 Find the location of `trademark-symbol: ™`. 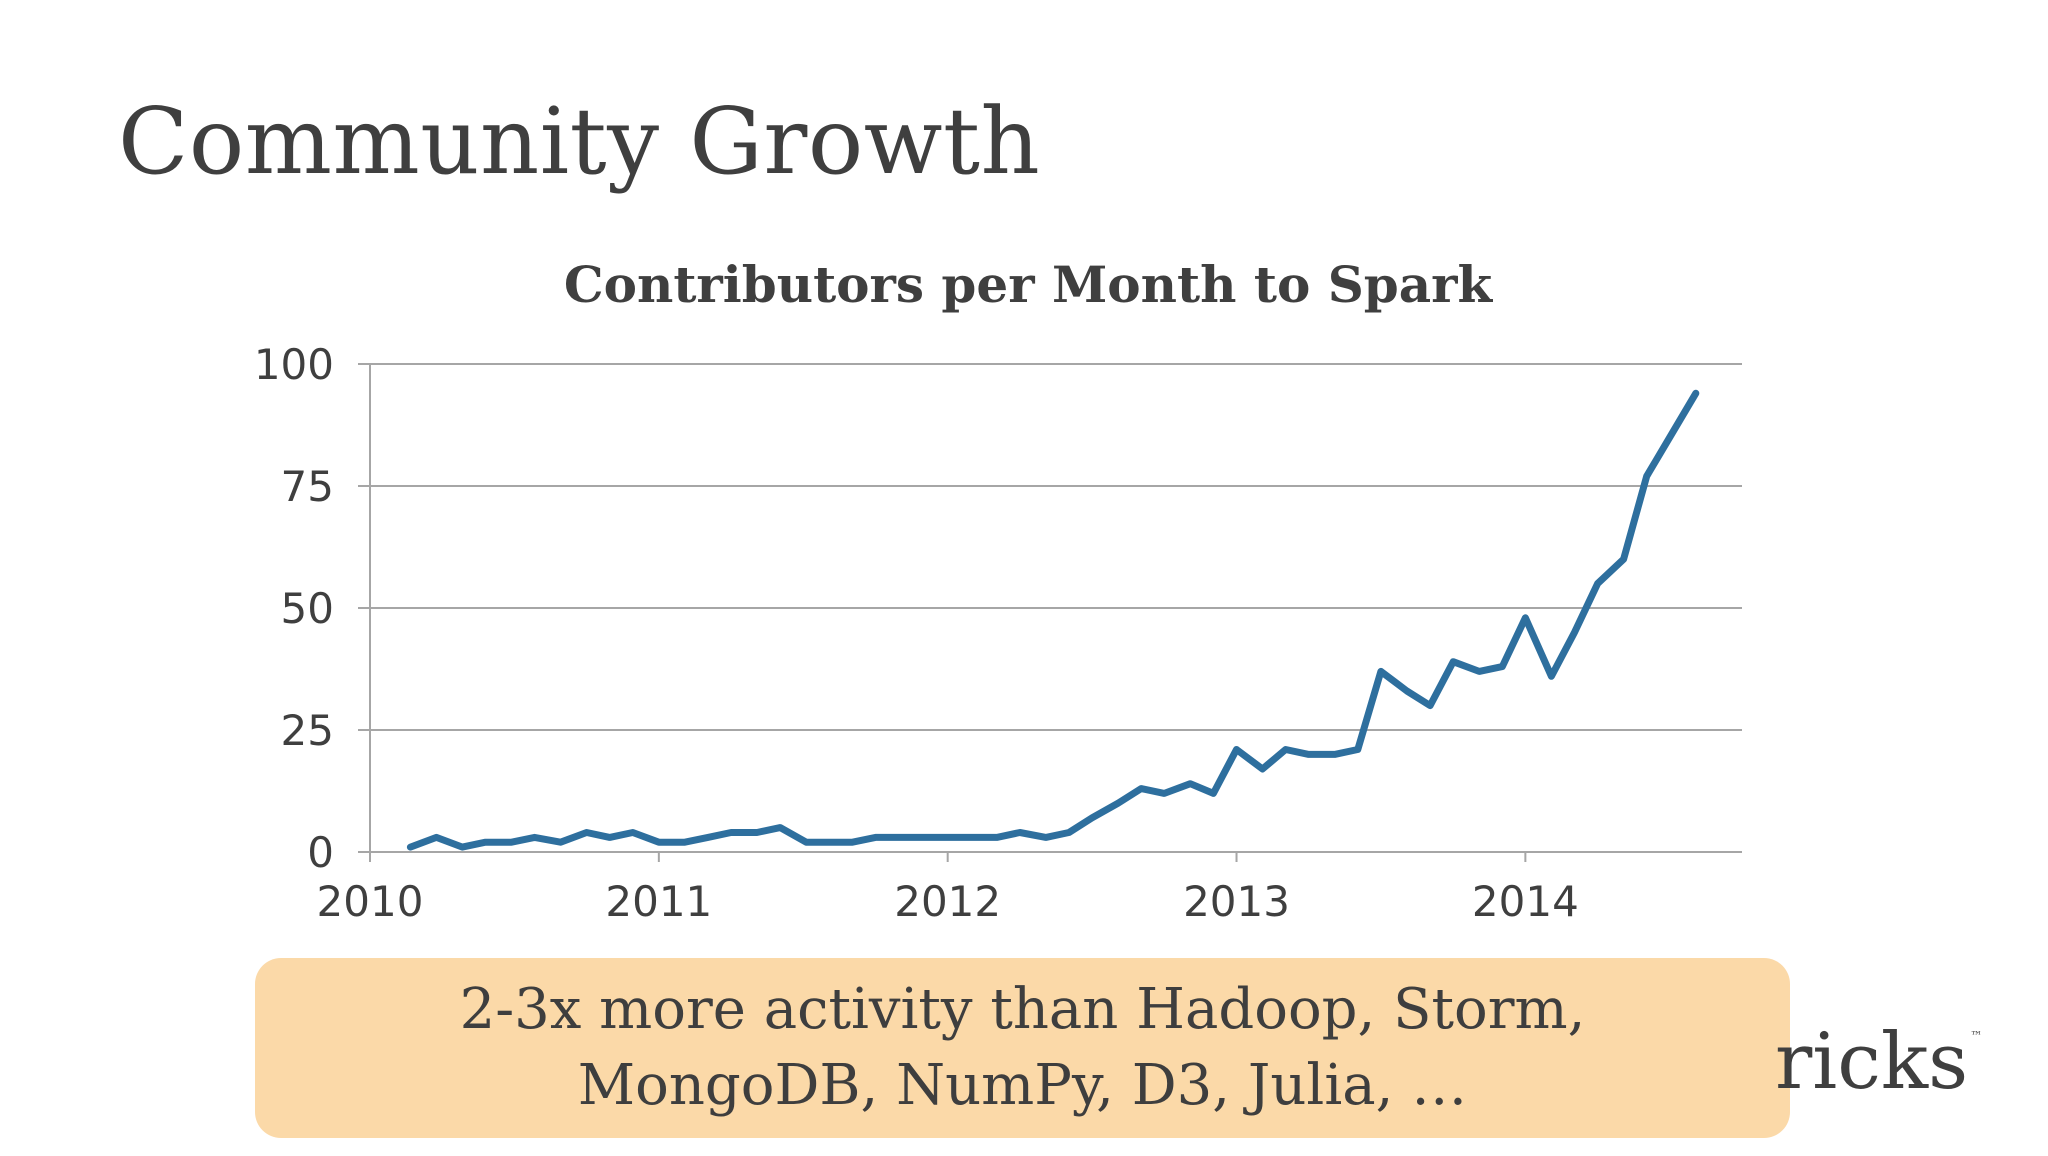

trademark-symbol: ™ is located at coordinates (1976, 1036).